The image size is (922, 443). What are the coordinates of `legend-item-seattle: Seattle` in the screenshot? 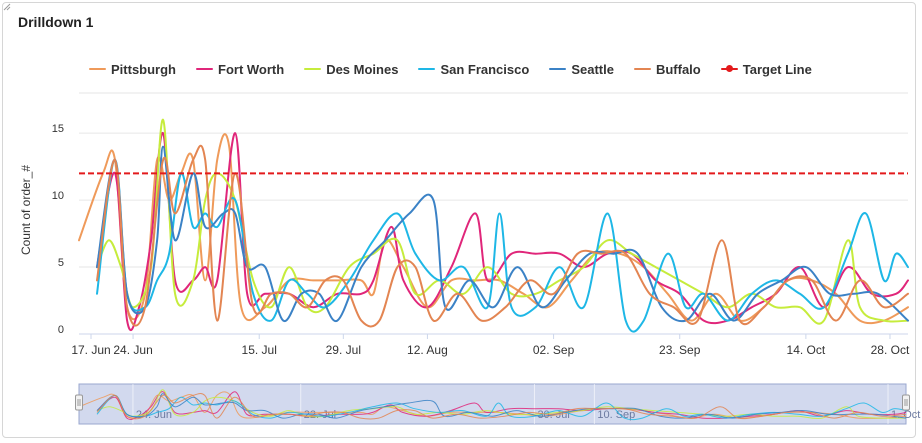 It's located at (581, 69).